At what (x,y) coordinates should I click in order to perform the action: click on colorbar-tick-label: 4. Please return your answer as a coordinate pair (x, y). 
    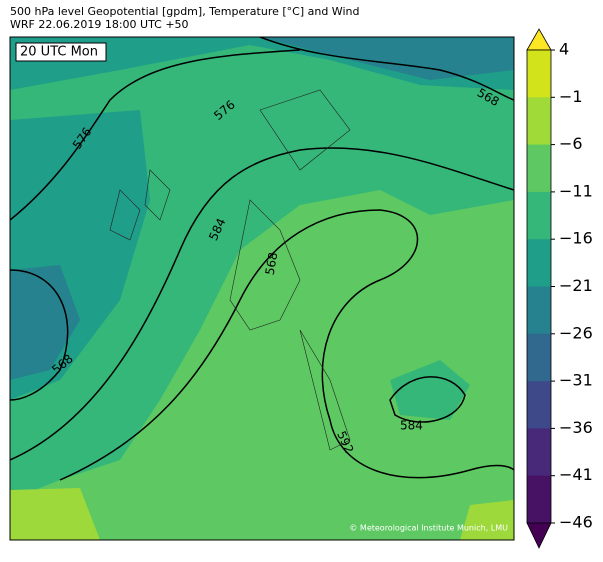
    Looking at the image, I should click on (564, 49).